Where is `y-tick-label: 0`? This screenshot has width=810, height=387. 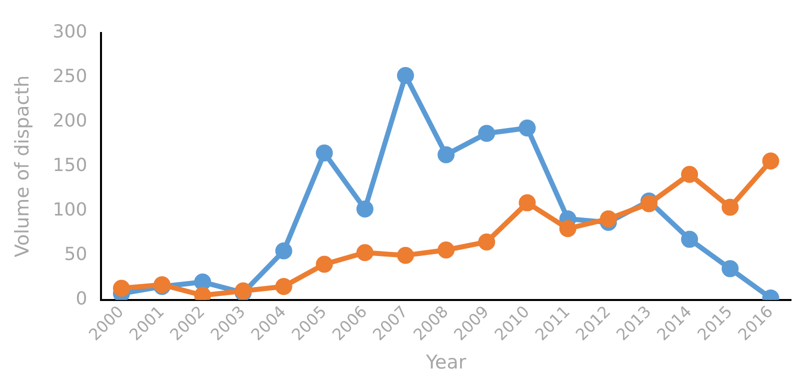
y-tick-label: 0 is located at coordinates (82, 299).